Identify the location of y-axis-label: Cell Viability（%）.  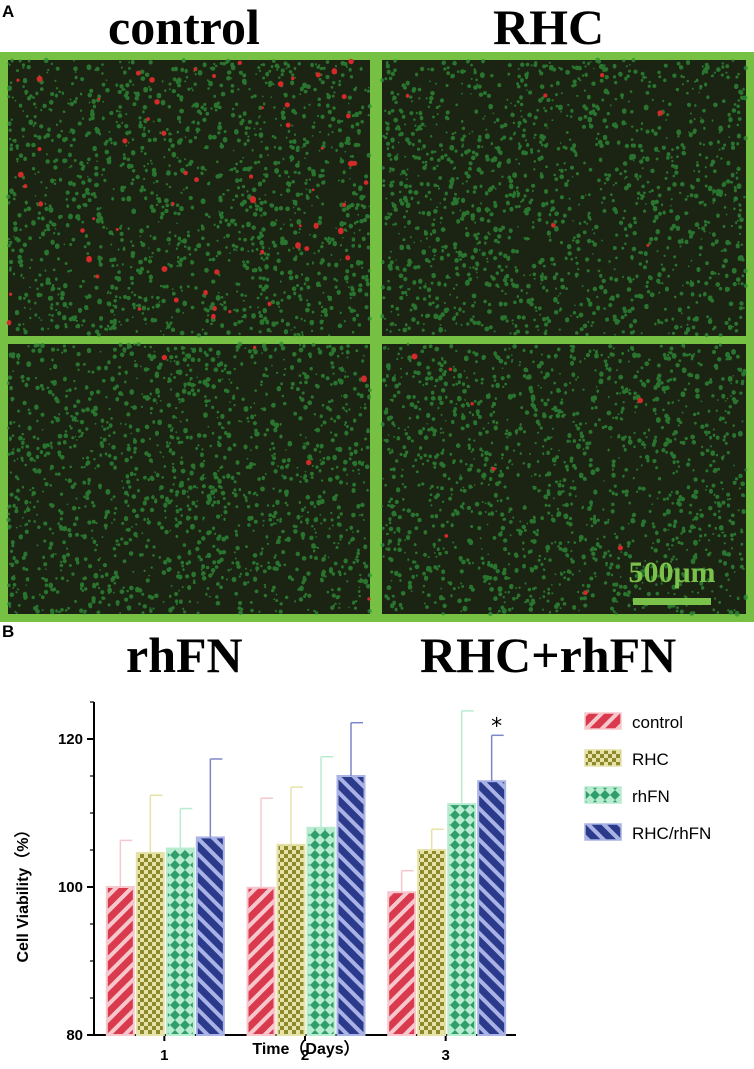
(23, 891).